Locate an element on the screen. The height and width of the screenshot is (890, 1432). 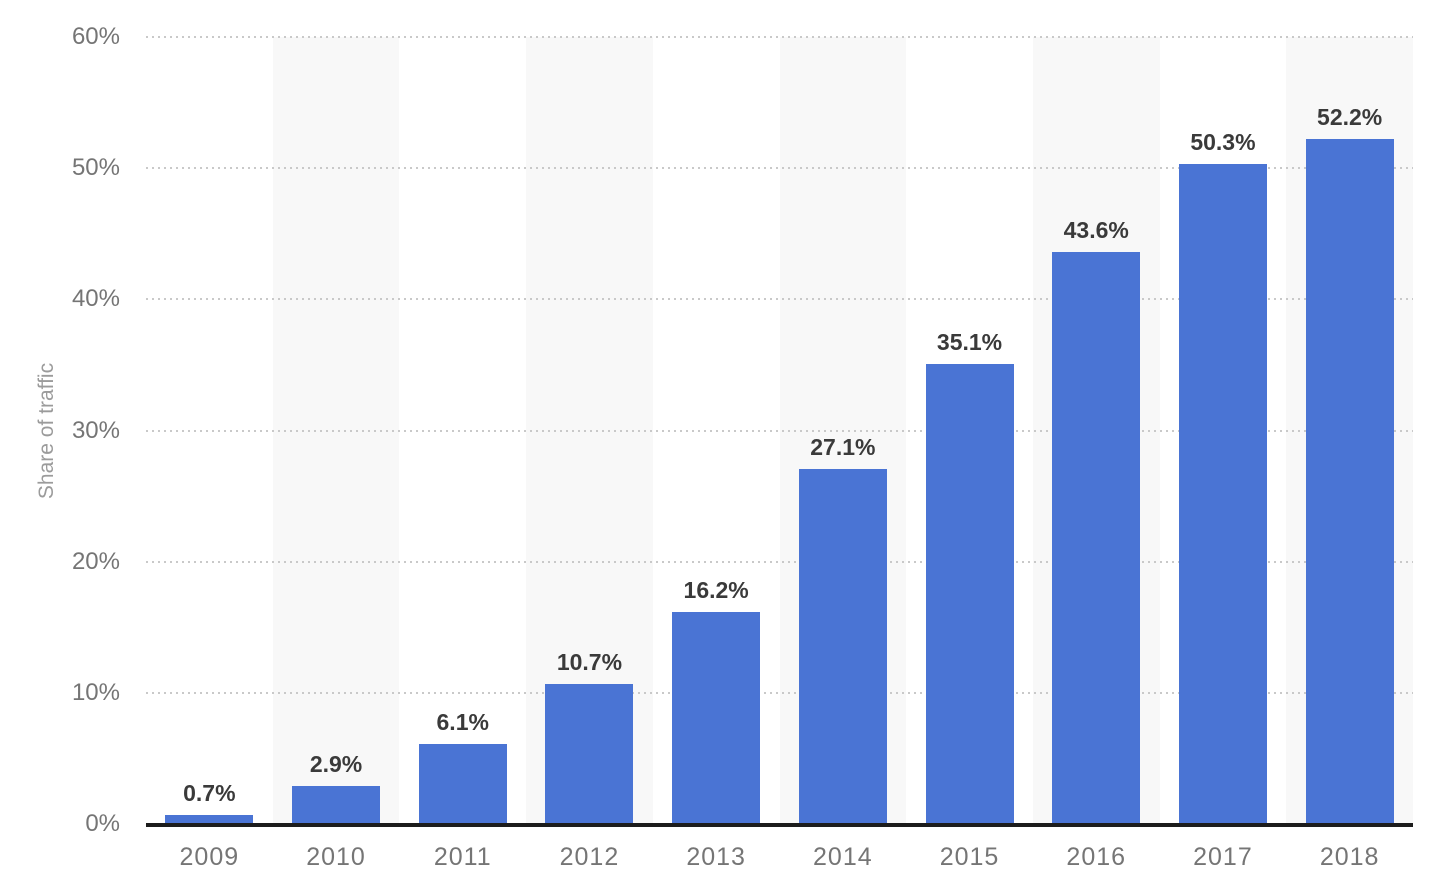
gridline-40pct is located at coordinates (779, 299).